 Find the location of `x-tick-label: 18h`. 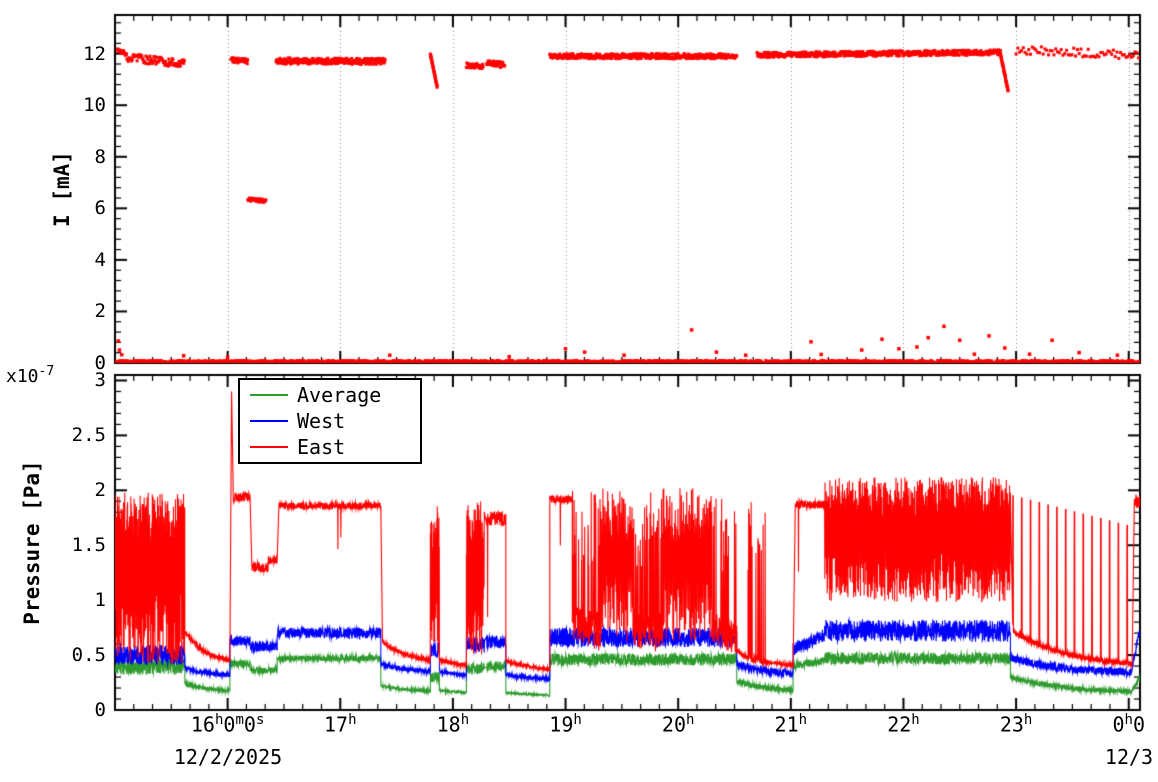

x-tick-label: 18h is located at coordinates (453, 724).